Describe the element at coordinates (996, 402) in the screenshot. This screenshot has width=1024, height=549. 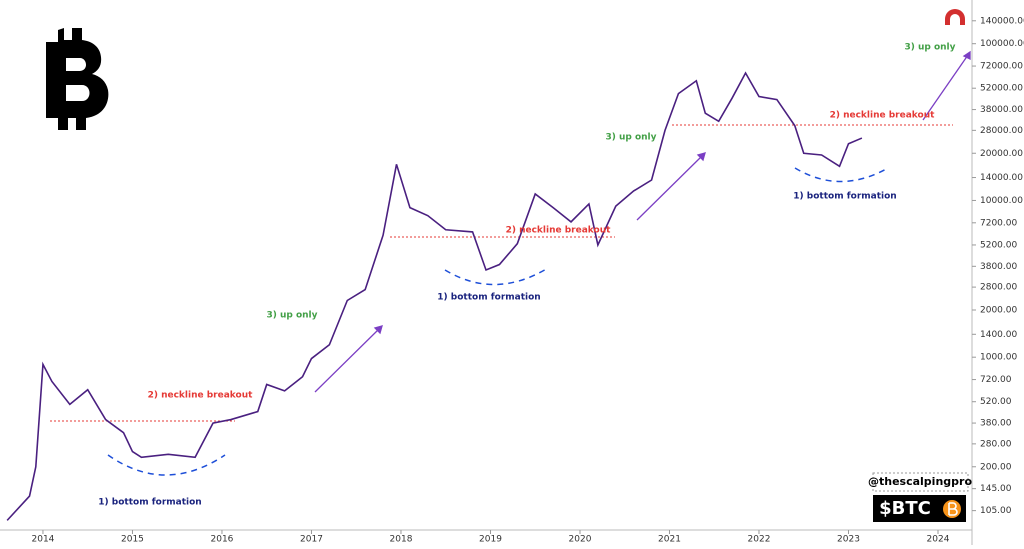
I see `y-tick-label: 520.00` at that location.